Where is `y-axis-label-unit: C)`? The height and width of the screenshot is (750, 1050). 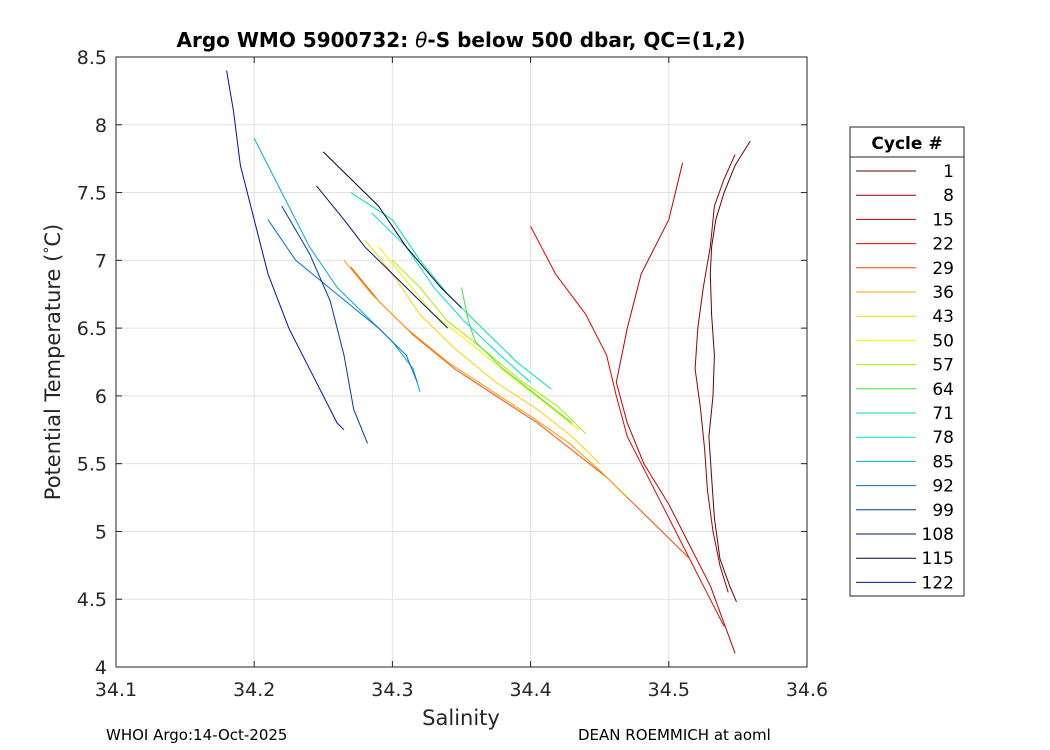
y-axis-label-unit: C) is located at coordinates (53, 235).